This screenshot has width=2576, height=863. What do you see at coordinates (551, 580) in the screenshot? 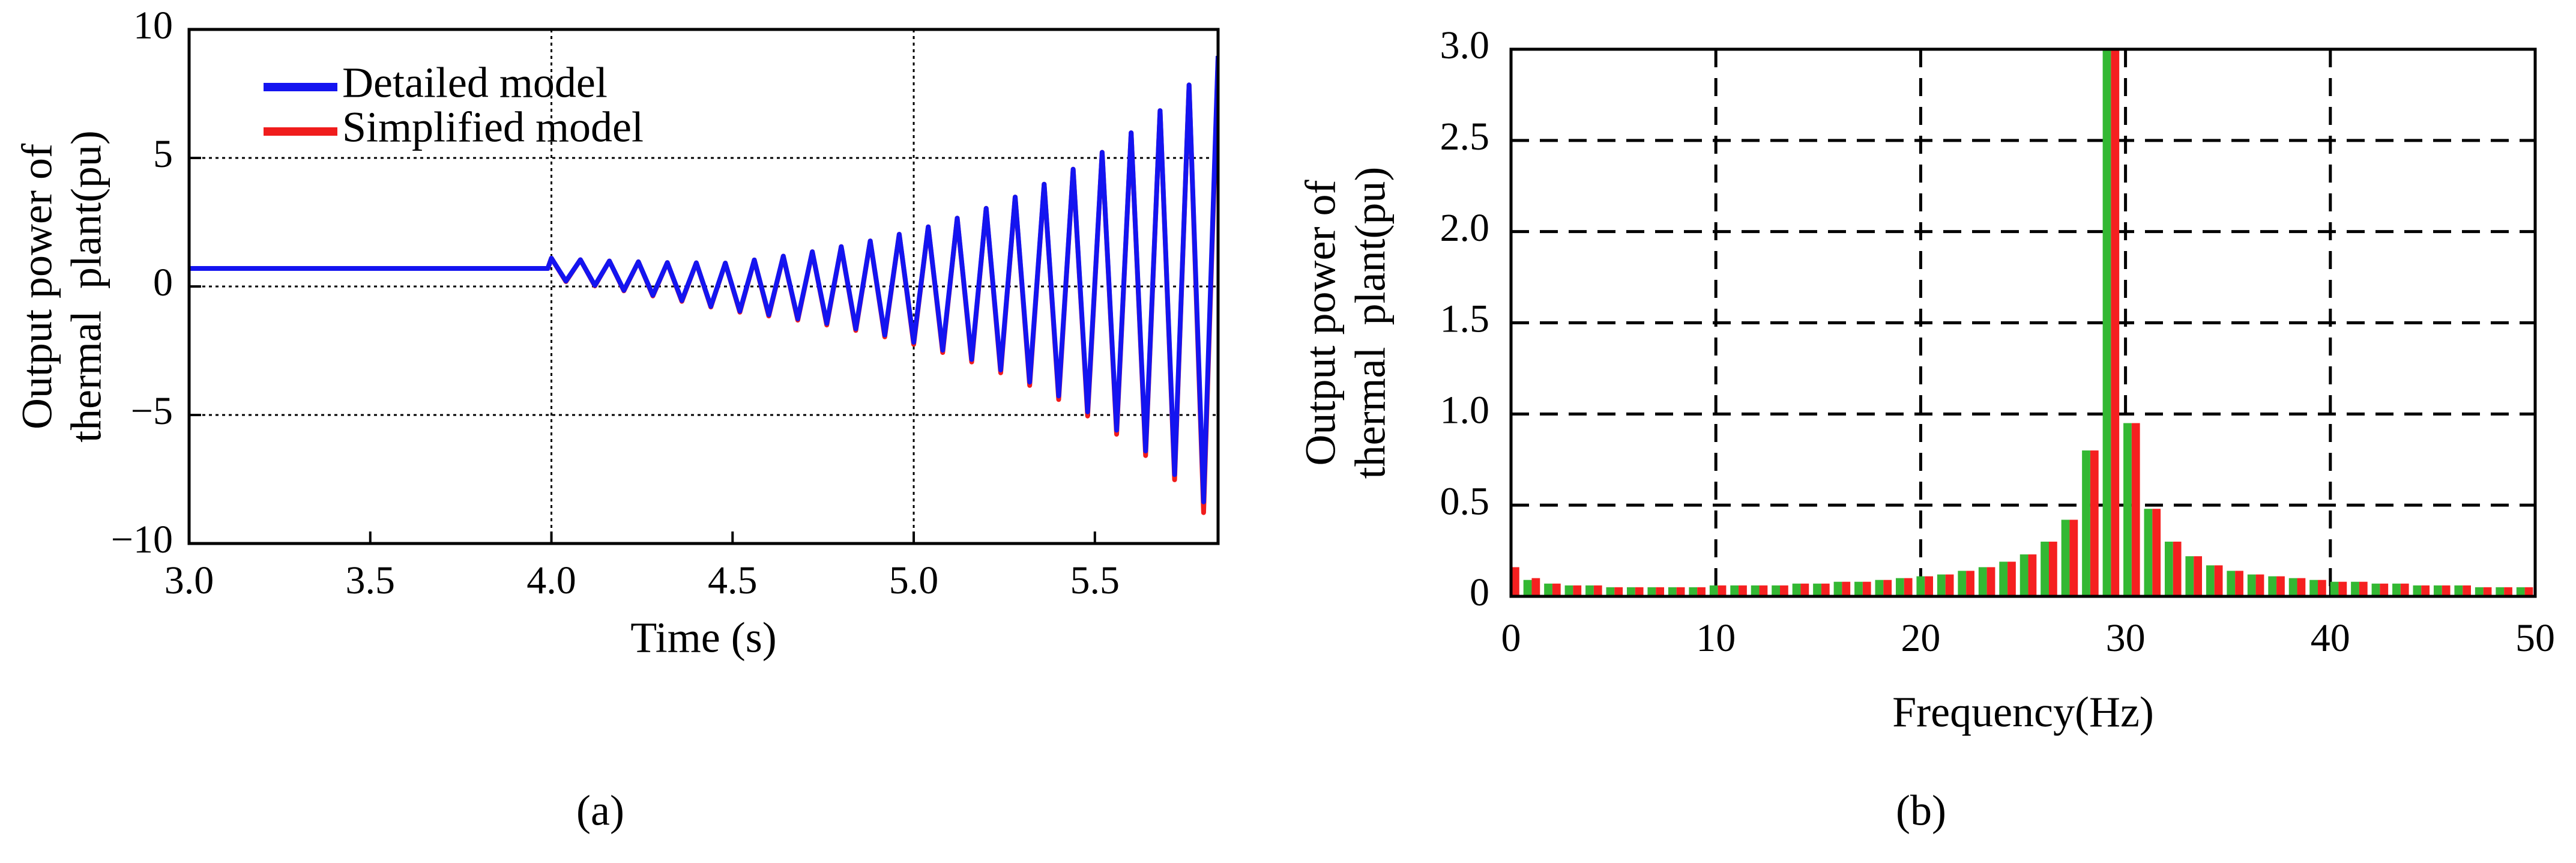
I see `x-tick-label: 4.0` at bounding box center [551, 580].